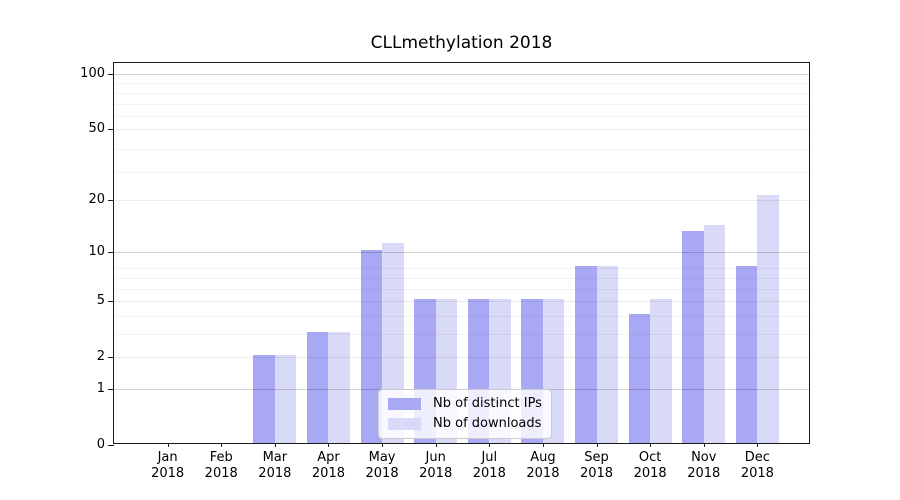 This screenshot has width=900, height=500. I want to click on x-tick-aug, so click(543, 445).